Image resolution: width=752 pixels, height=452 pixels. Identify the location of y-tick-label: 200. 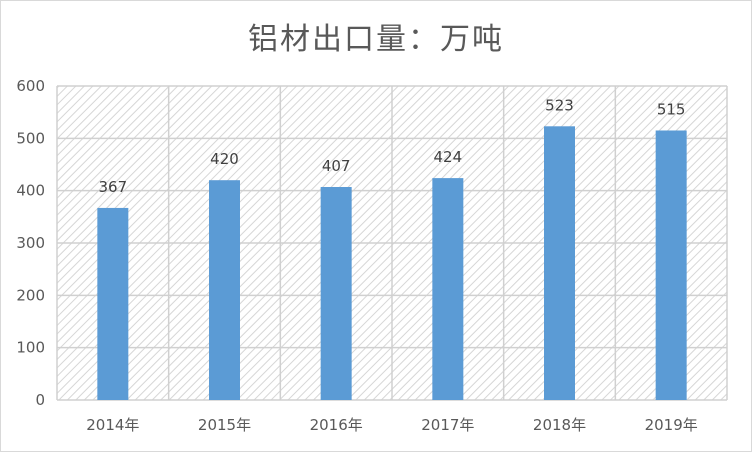
(30, 295).